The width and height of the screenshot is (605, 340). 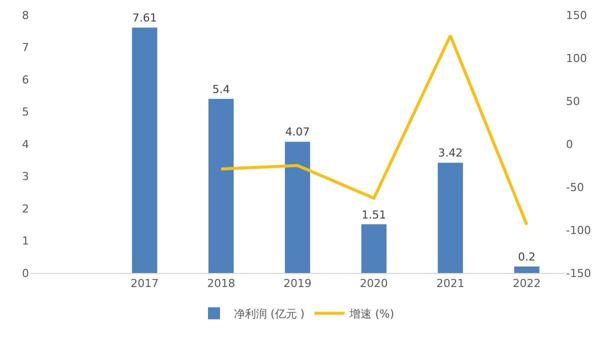 What do you see at coordinates (573, 101) in the screenshot?
I see `y2-tick-label: 50` at bounding box center [573, 101].